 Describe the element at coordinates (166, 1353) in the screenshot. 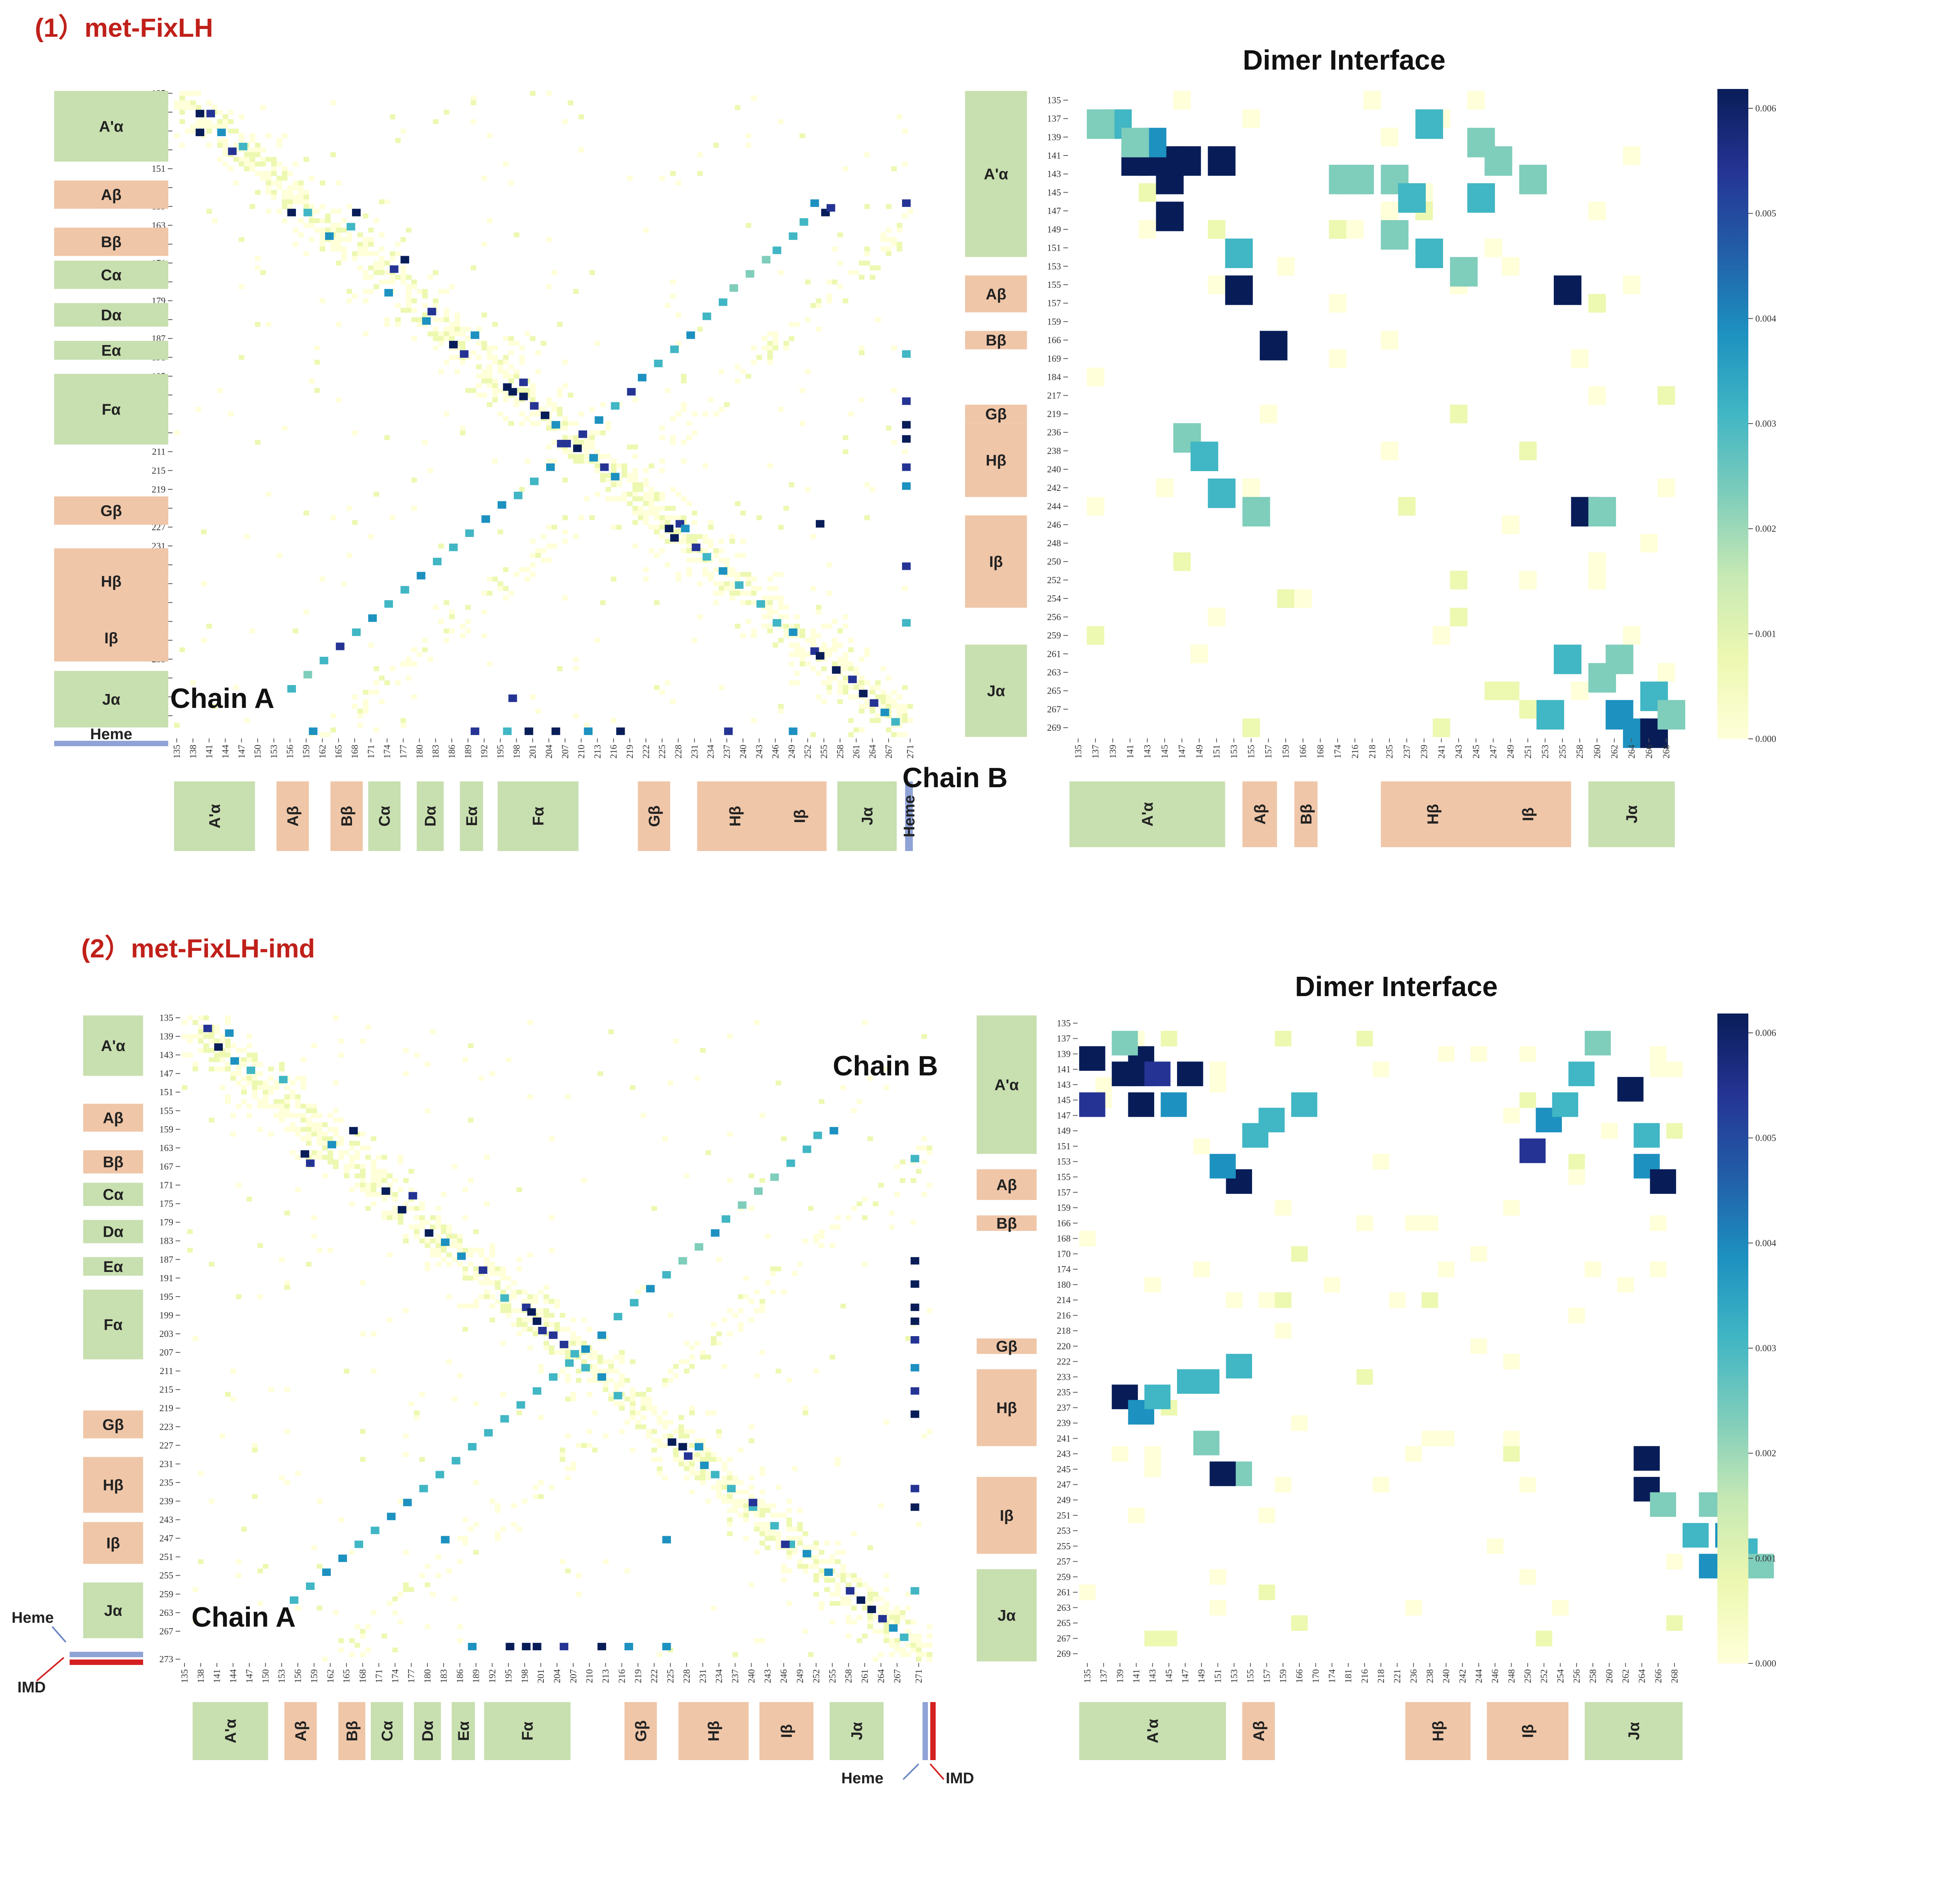

I see `y-tick-label: 207` at that location.